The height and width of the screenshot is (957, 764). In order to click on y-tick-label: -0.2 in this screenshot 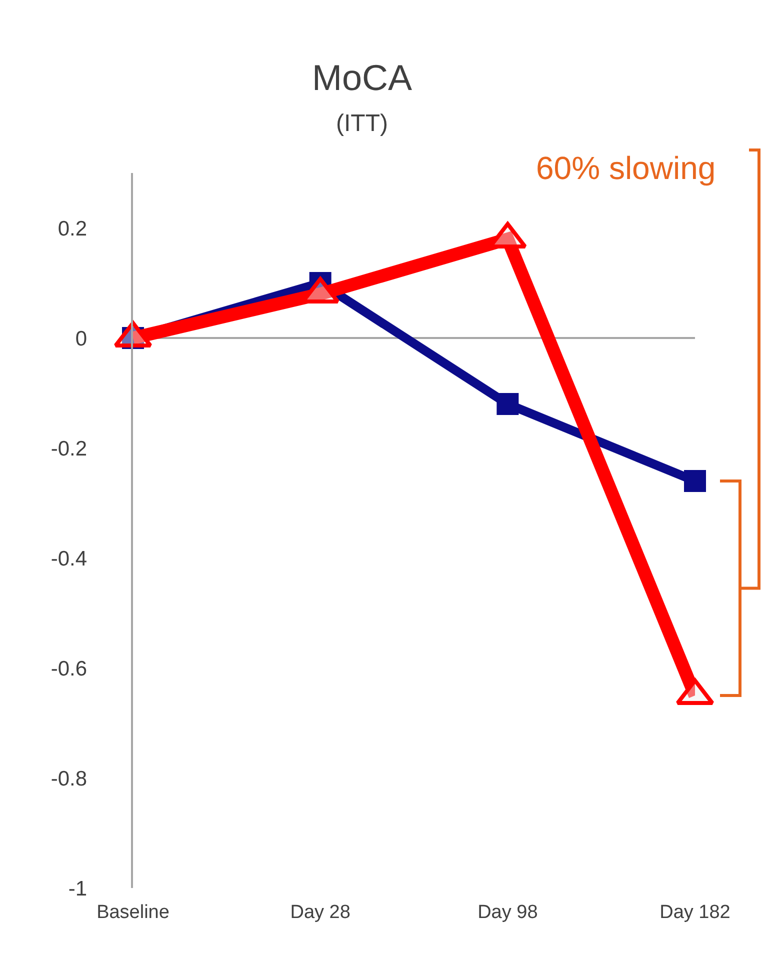, I will do `click(69, 448)`.